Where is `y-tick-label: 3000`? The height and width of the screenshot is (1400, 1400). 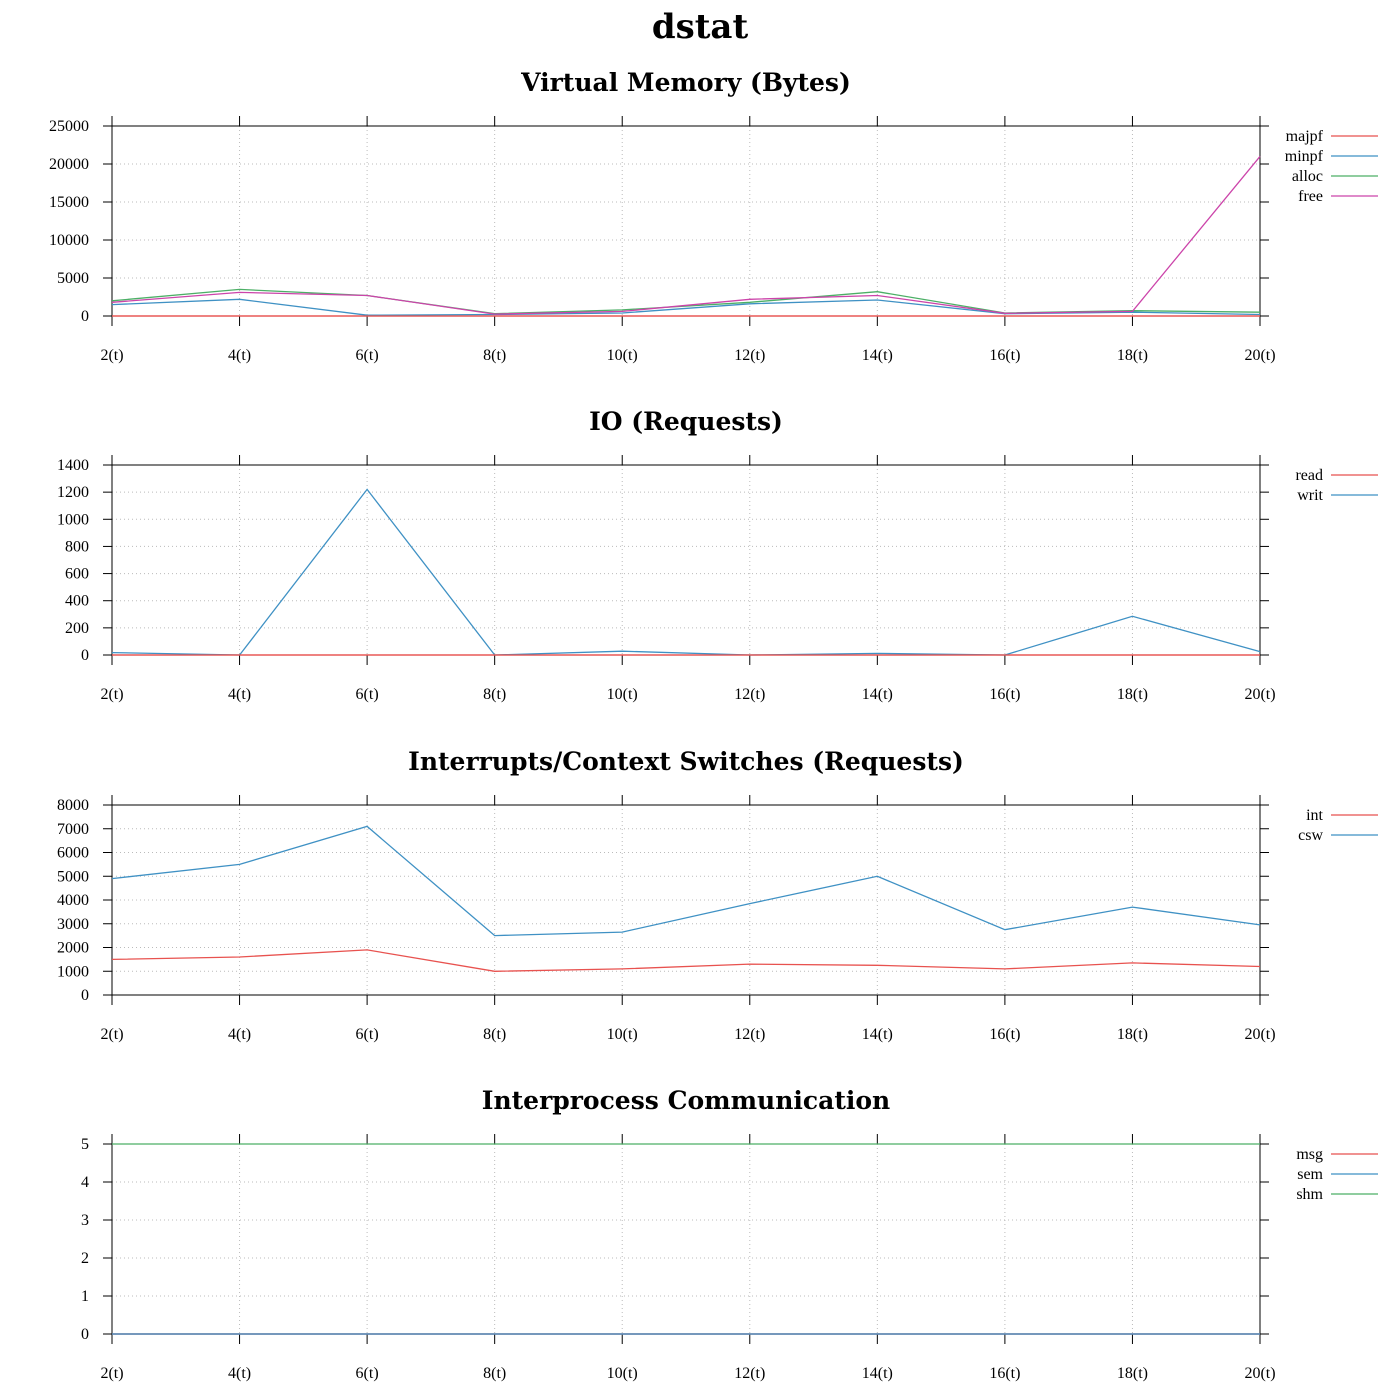
y-tick-label: 3000 is located at coordinates (73, 924).